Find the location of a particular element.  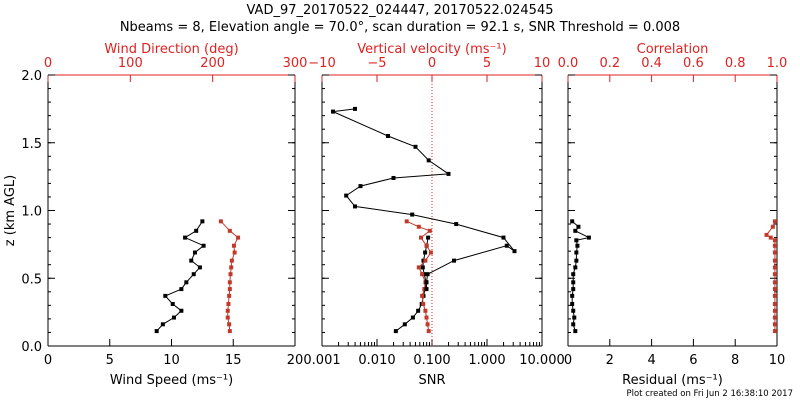

x-tick-label: 6 is located at coordinates (693, 360).